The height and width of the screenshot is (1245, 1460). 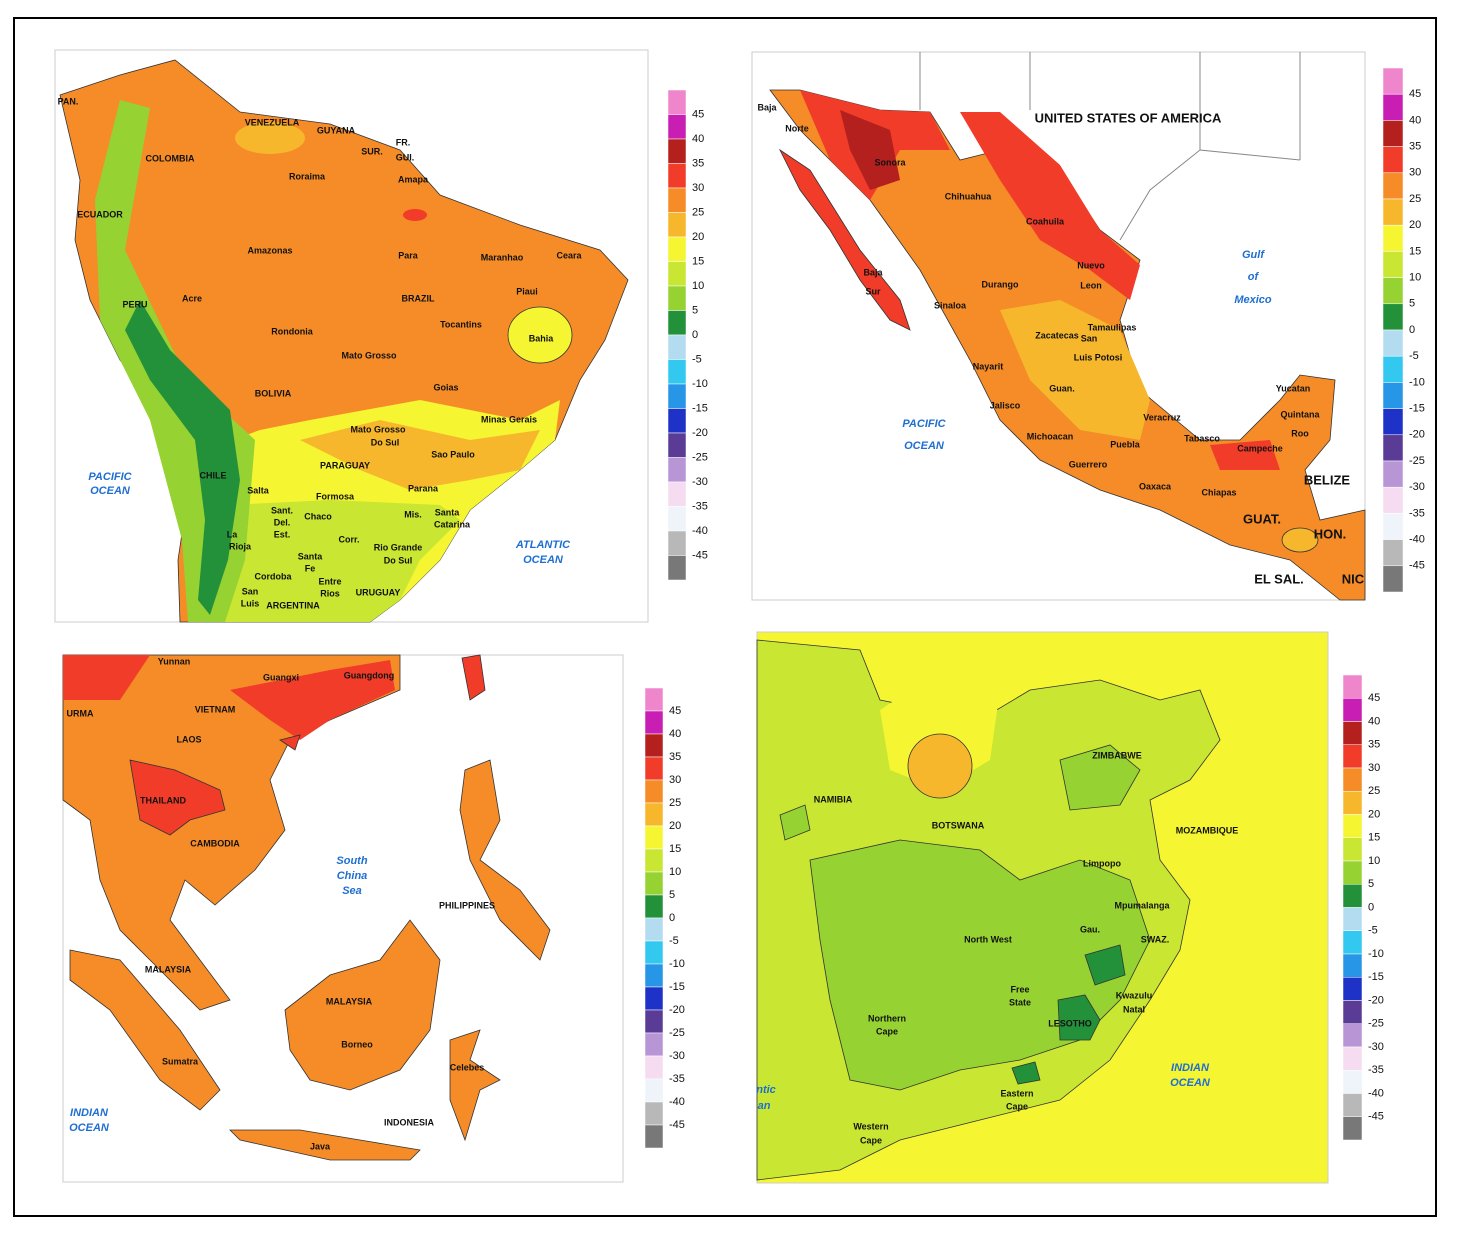 I want to click on region-label: Chiapas, so click(x=1218, y=492).